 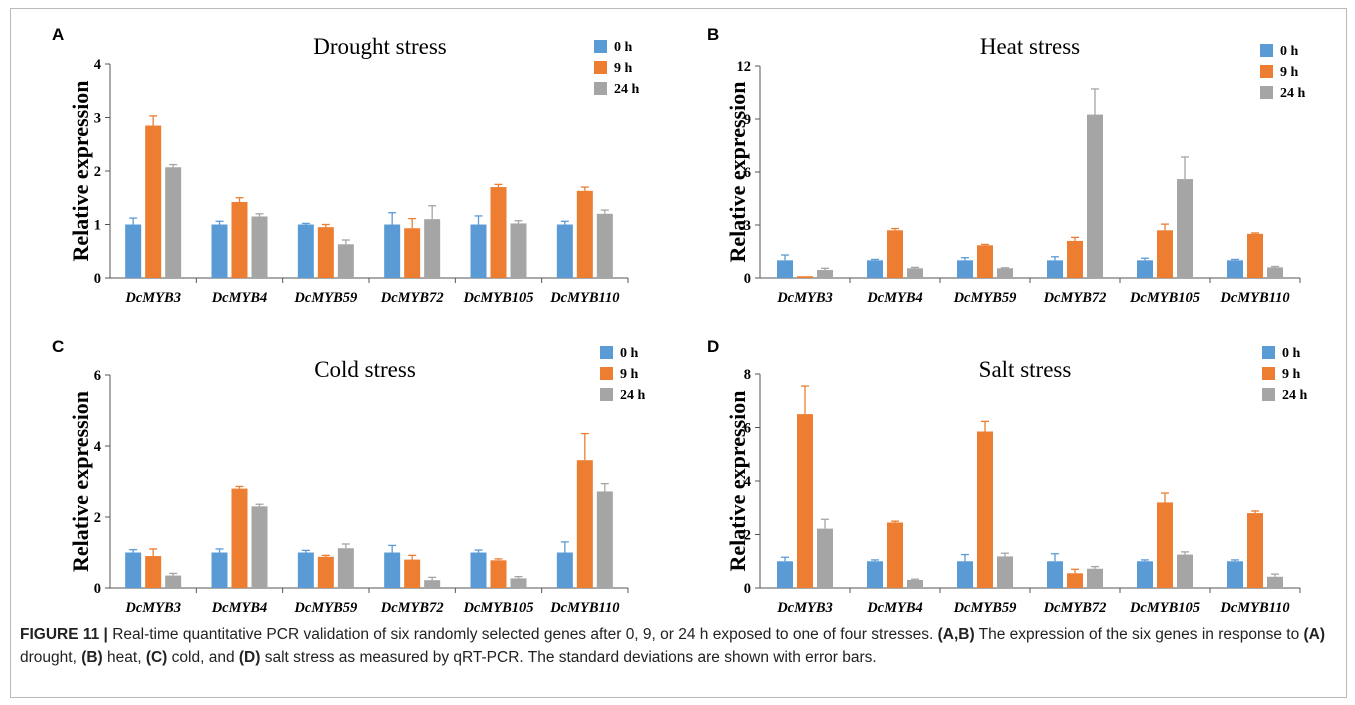 I want to click on y-tick-label: 1, so click(x=97, y=226).